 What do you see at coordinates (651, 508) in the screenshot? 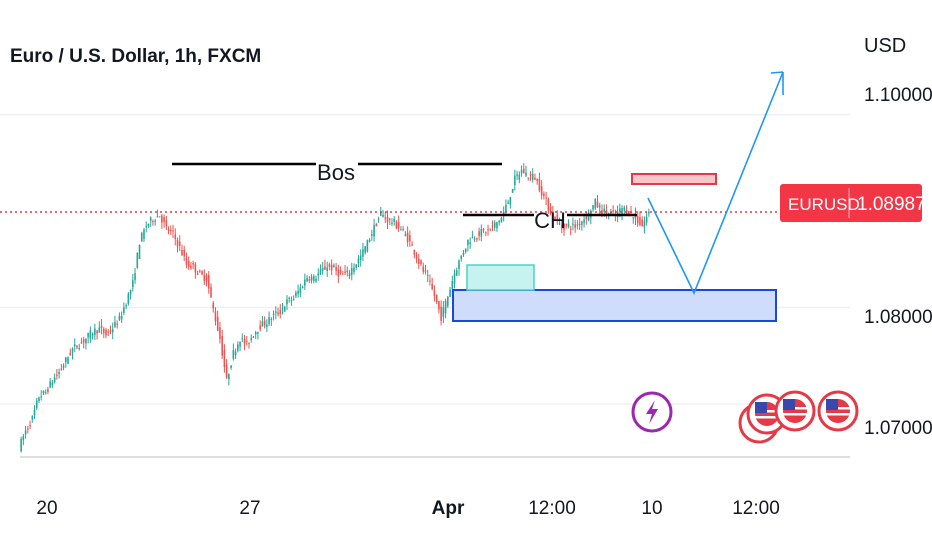
I see `x-tick-label: 10` at bounding box center [651, 508].